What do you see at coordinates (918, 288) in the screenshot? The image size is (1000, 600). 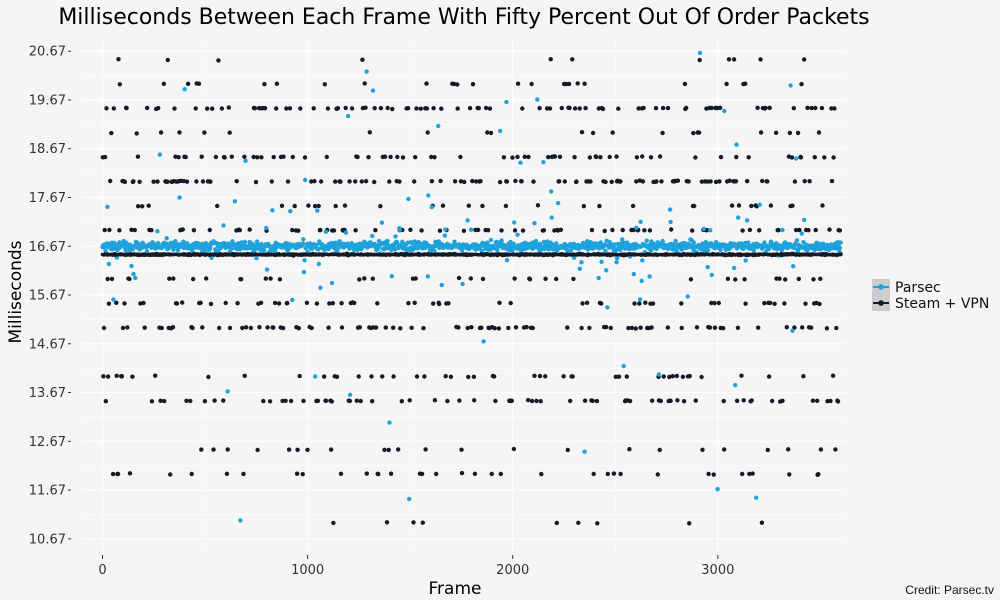 I see `legend-label-parsec: Parsec` at bounding box center [918, 288].